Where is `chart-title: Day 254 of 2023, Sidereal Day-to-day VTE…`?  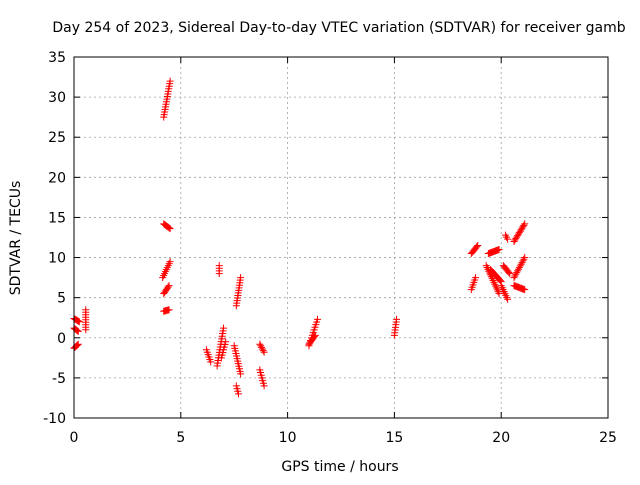 chart-title: Day 254 of 2023, Sidereal Day-to-day VTE… is located at coordinates (338, 28).